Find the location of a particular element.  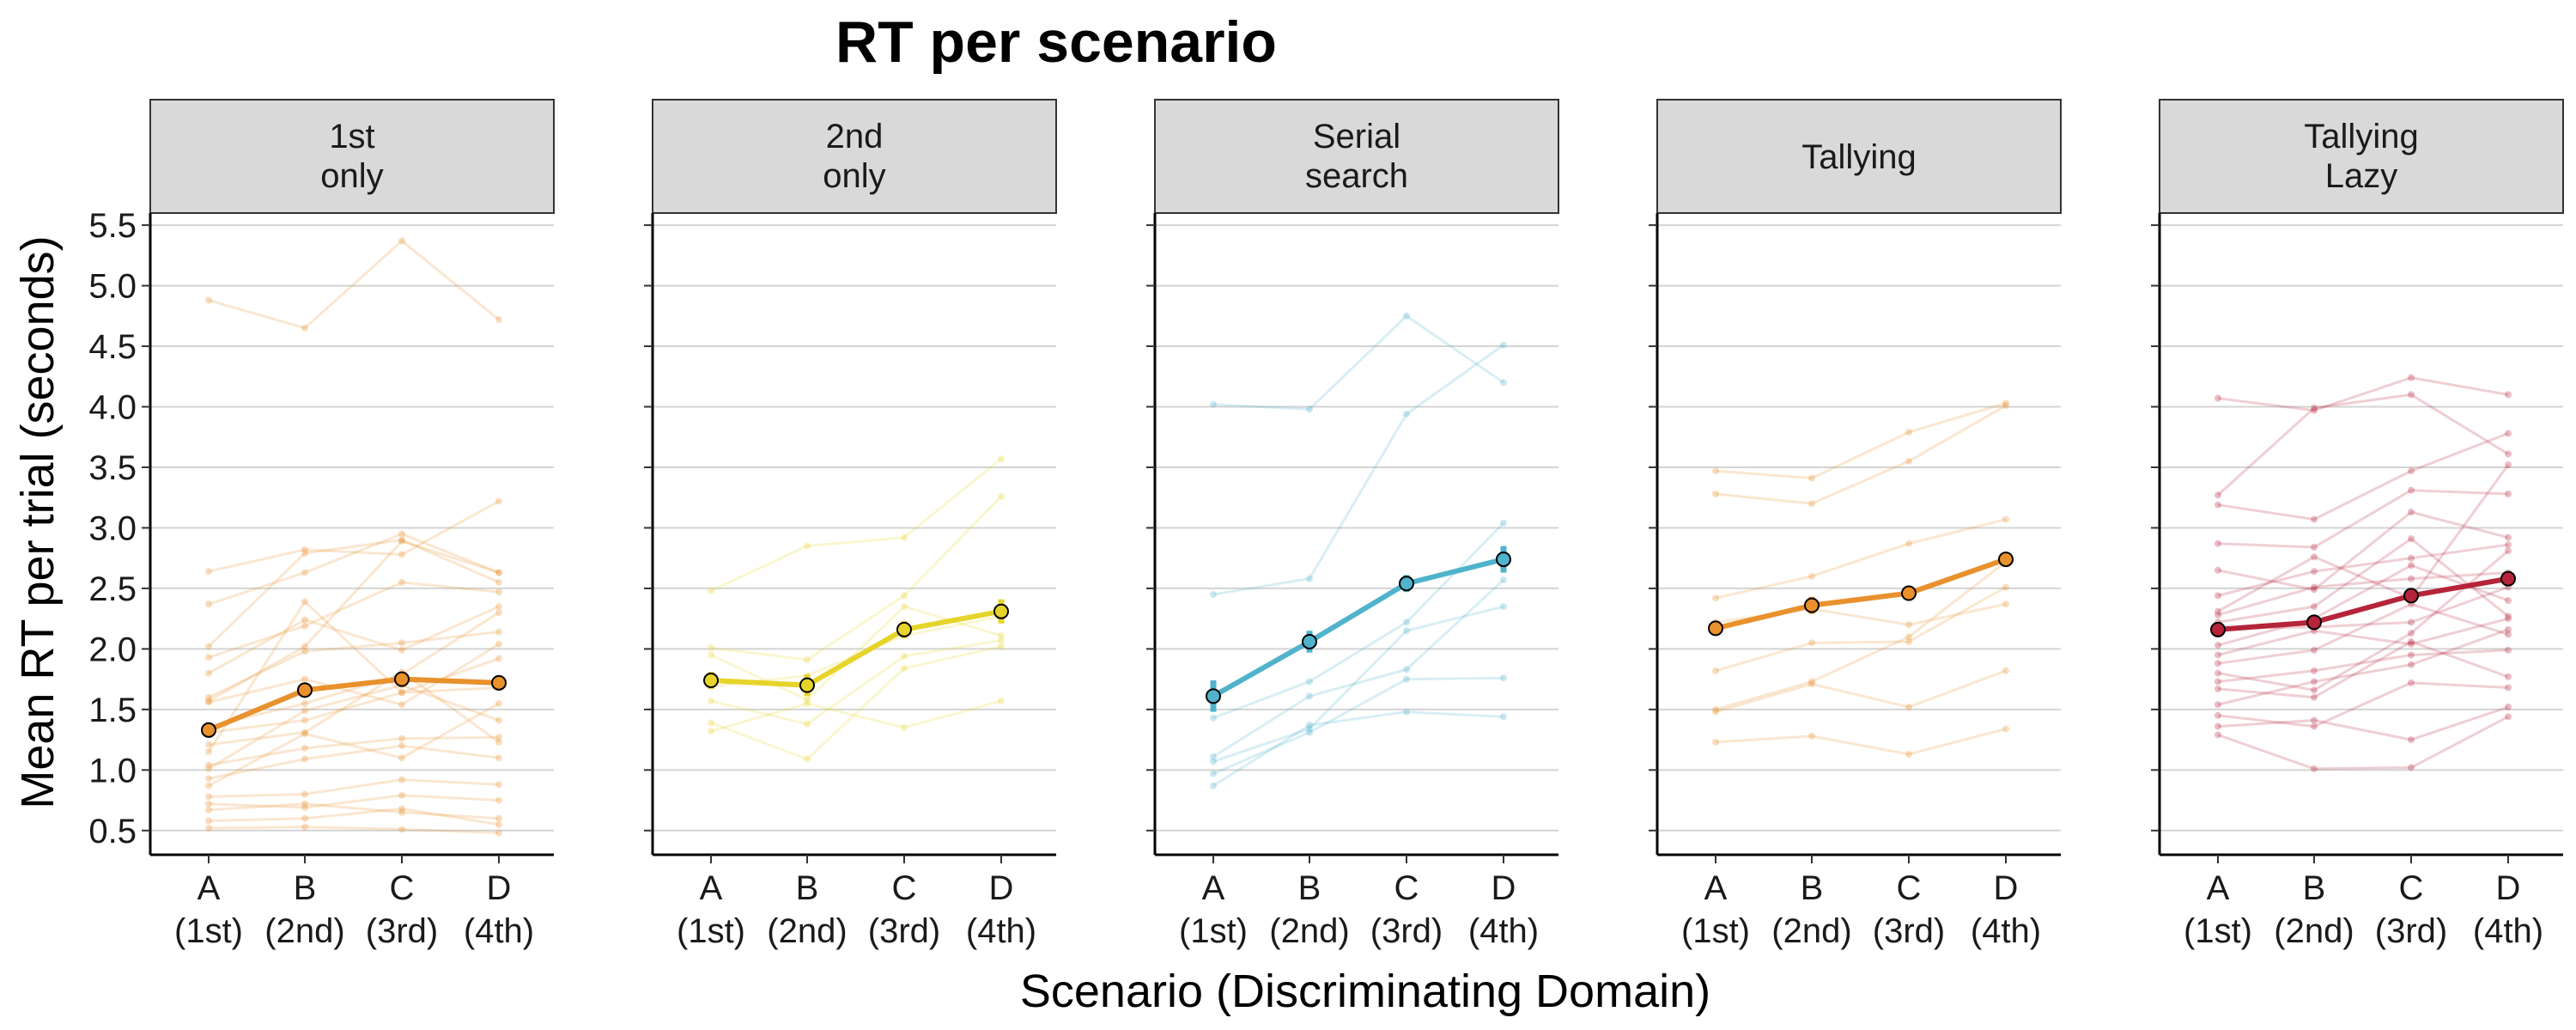

text-line: 1st is located at coordinates (351, 136).